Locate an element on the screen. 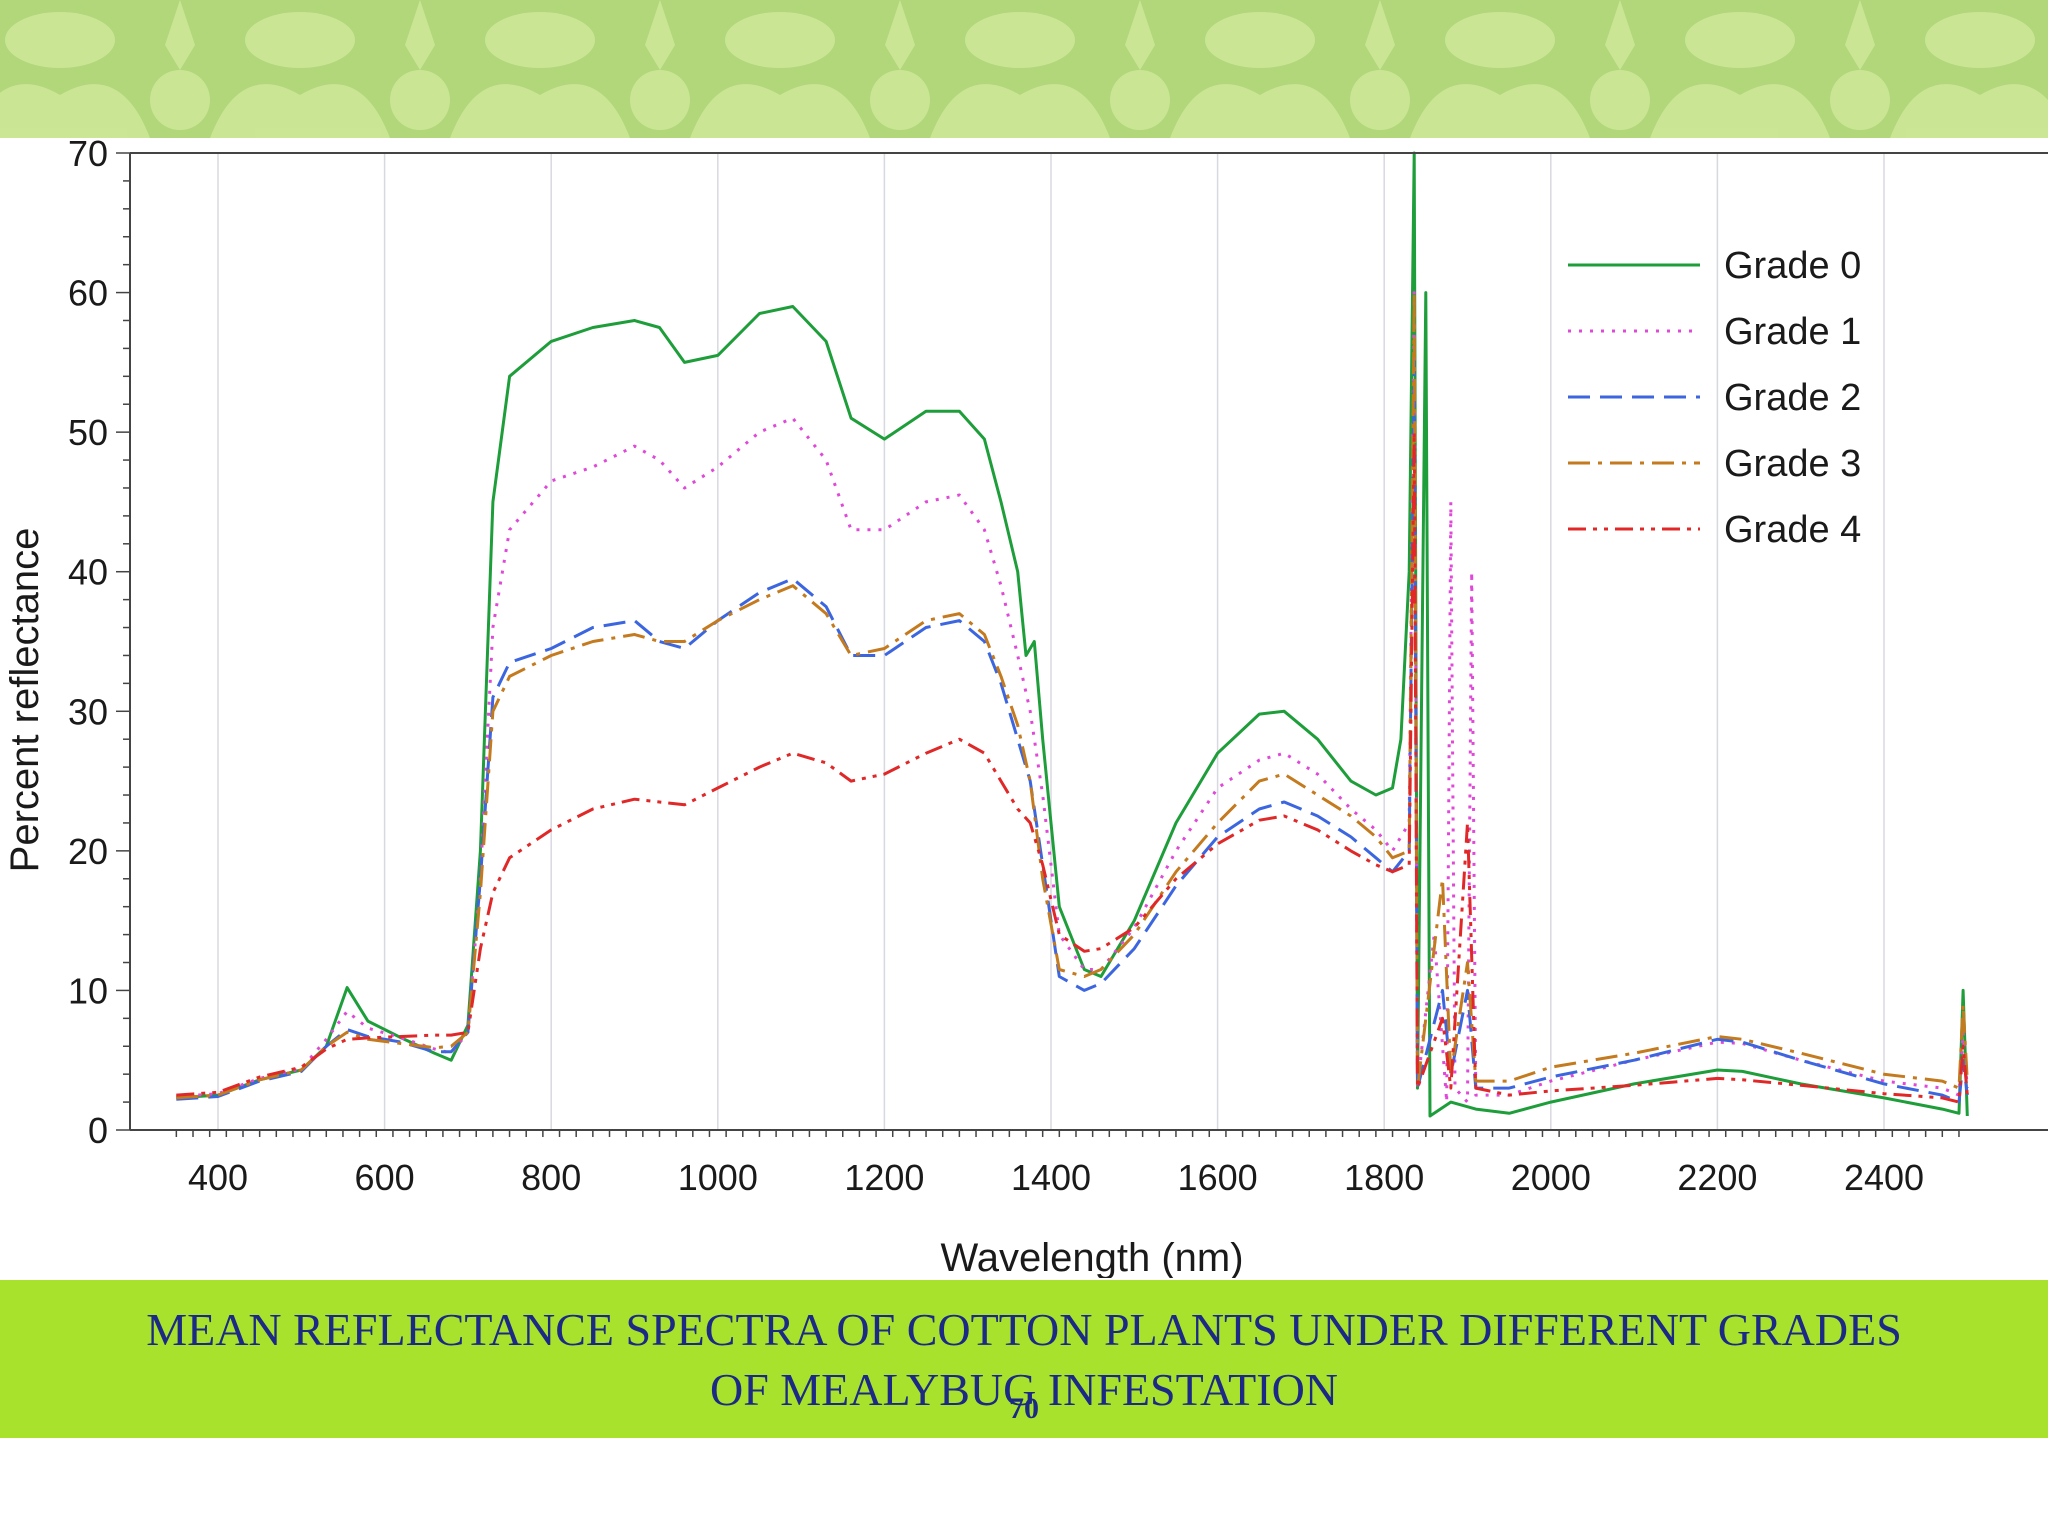 The height and width of the screenshot is (1536, 2048). x-tick-label: 1600 is located at coordinates (1218, 1177).